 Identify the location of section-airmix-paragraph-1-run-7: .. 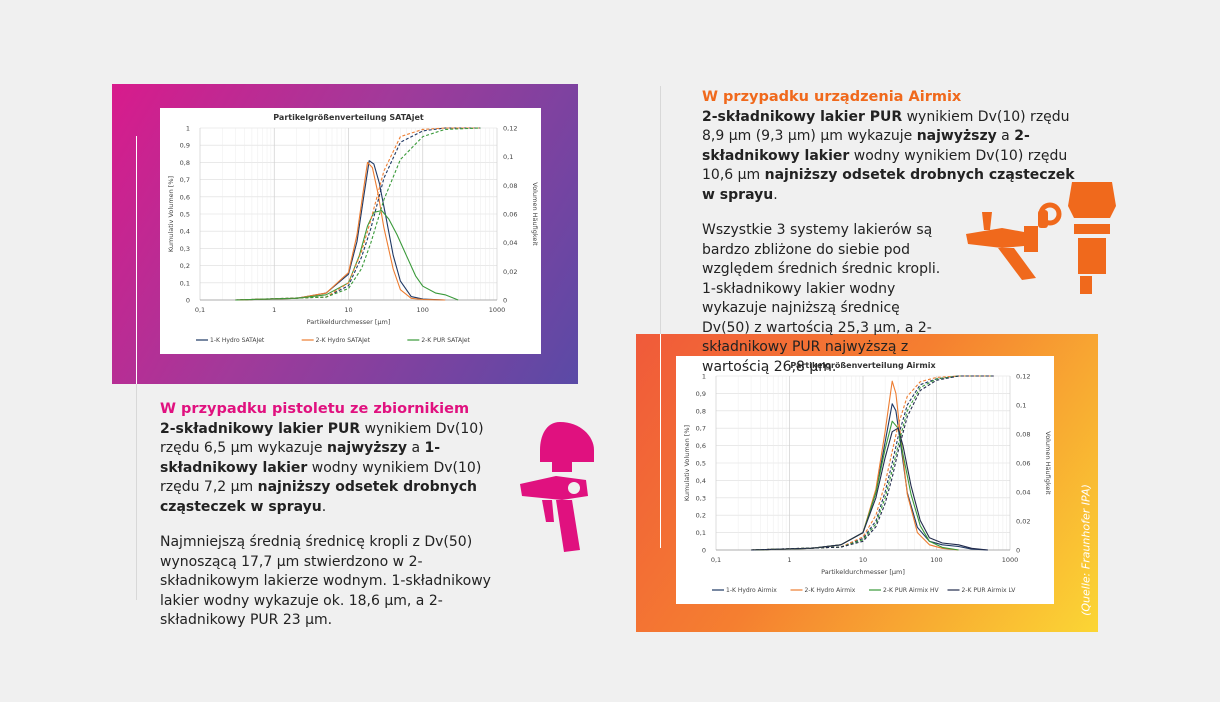
(775, 194).